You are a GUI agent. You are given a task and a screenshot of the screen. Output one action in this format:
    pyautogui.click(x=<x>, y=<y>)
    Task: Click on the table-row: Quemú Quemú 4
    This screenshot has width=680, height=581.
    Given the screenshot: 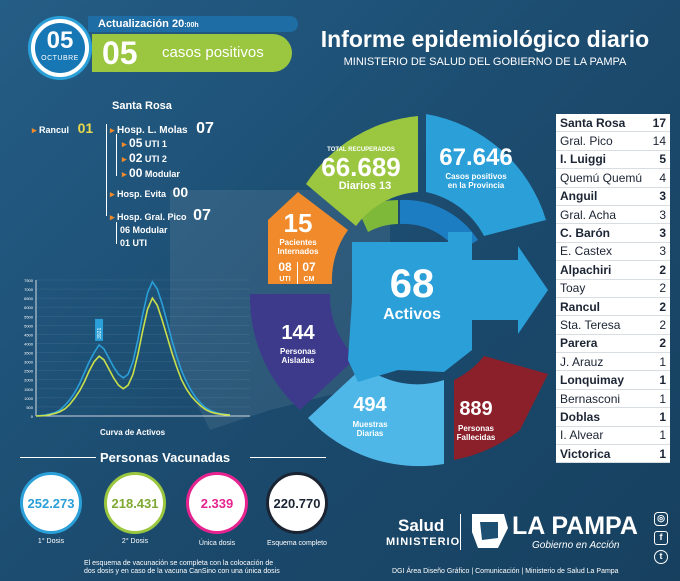 What is the action you would take?
    pyautogui.click(x=613, y=178)
    